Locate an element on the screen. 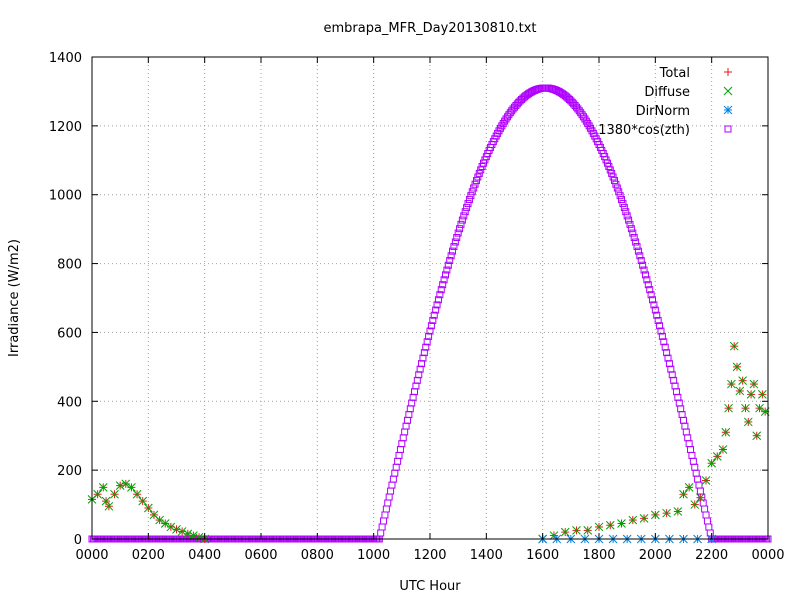  y-axis-label: Irradiance (W/m2) is located at coordinates (14, 298).